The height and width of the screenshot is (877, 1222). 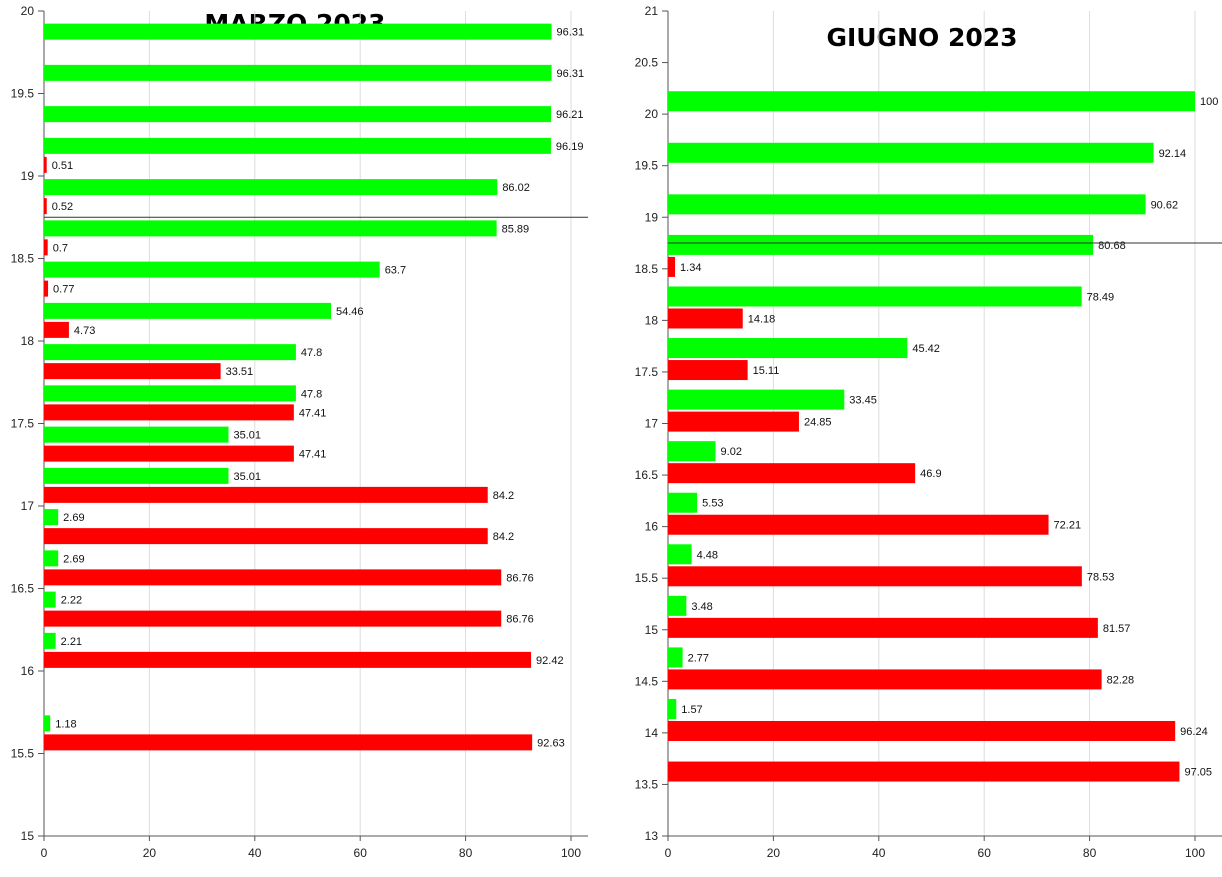 What do you see at coordinates (1173, 154) in the screenshot?
I see `green-bar-label: 92.14` at bounding box center [1173, 154].